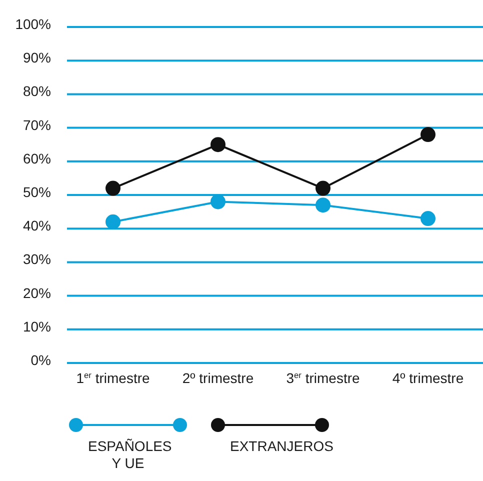 The image size is (483, 481). I want to click on legend-label: EXTRANJEROS, so click(282, 446).